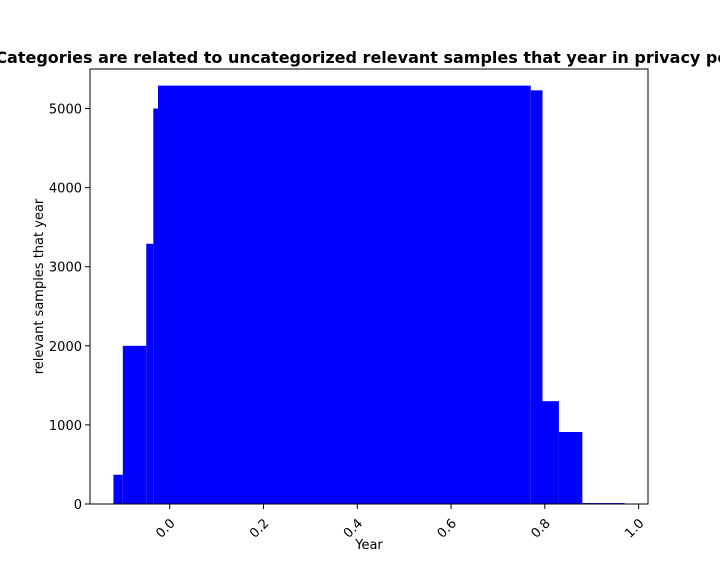  I want to click on x-tick-label-0: 0.0, so click(165, 528).